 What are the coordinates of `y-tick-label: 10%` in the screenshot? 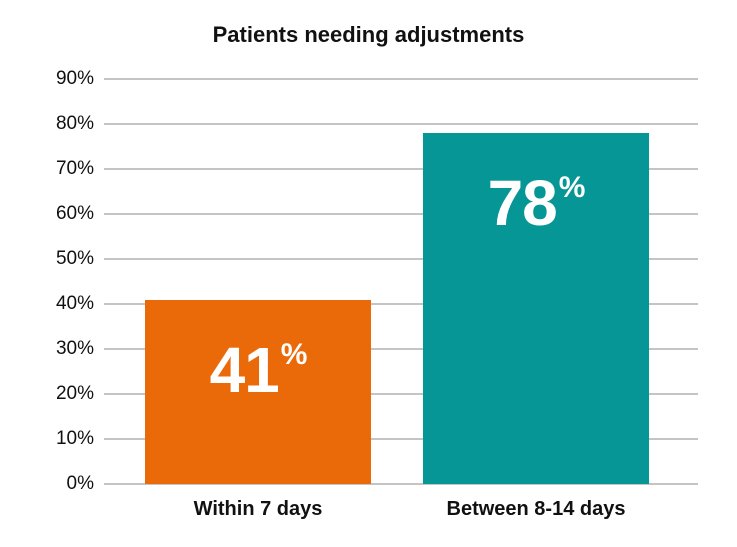 It's located at (74, 438).